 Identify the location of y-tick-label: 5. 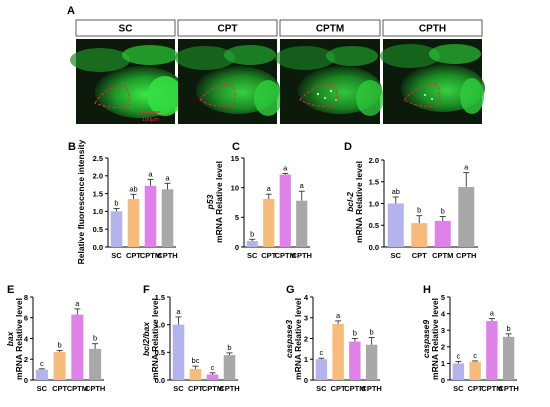
(443, 297).